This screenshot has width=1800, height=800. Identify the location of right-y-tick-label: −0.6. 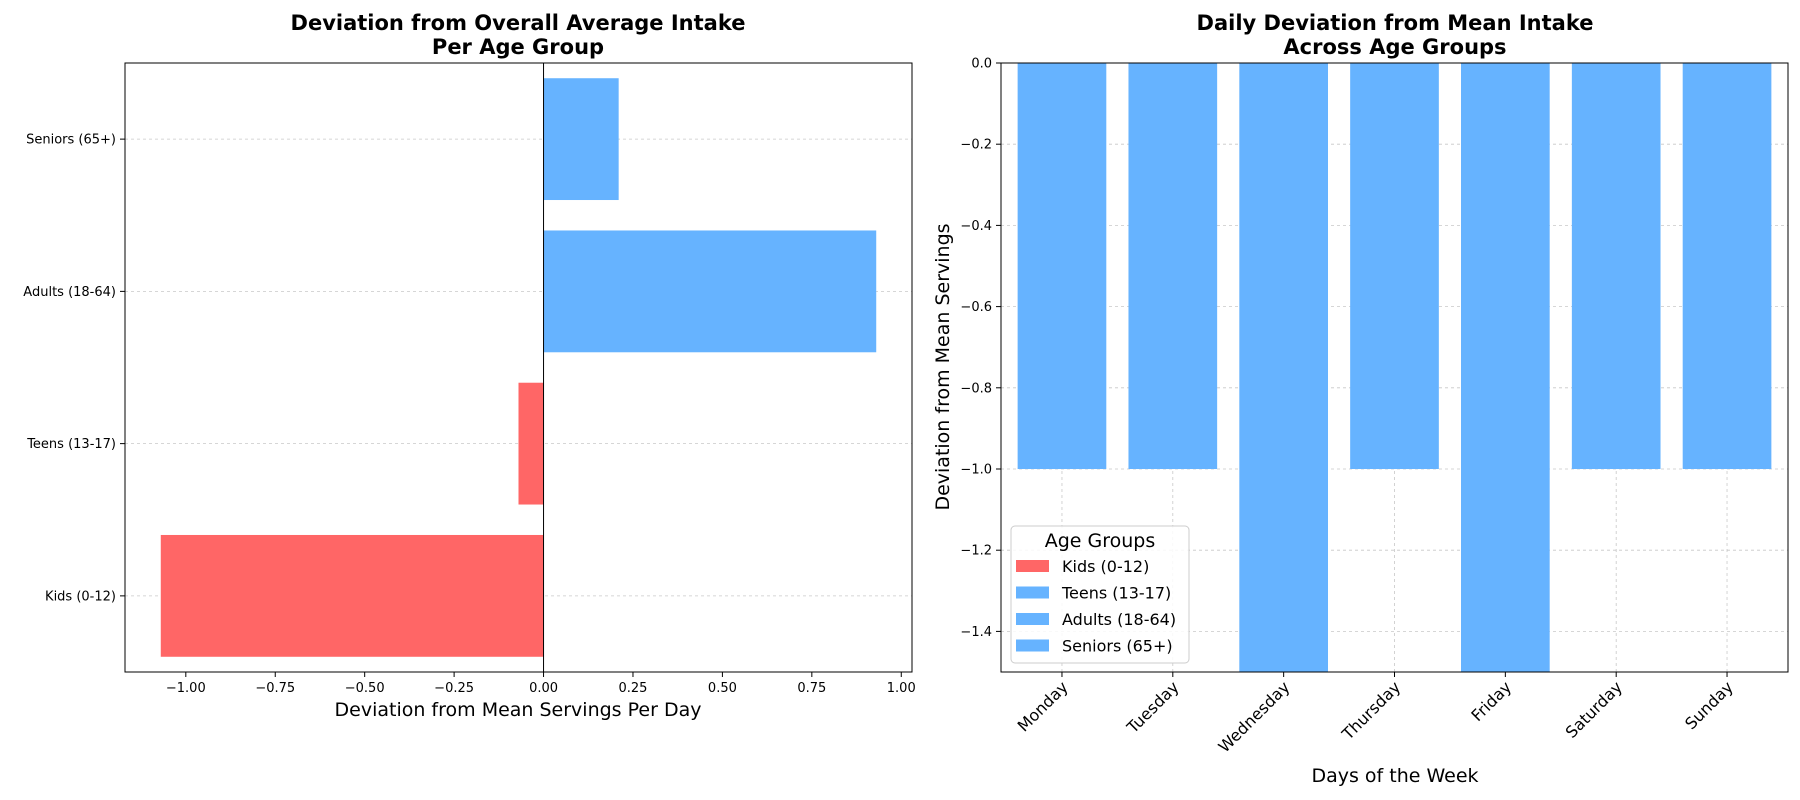
(976, 307).